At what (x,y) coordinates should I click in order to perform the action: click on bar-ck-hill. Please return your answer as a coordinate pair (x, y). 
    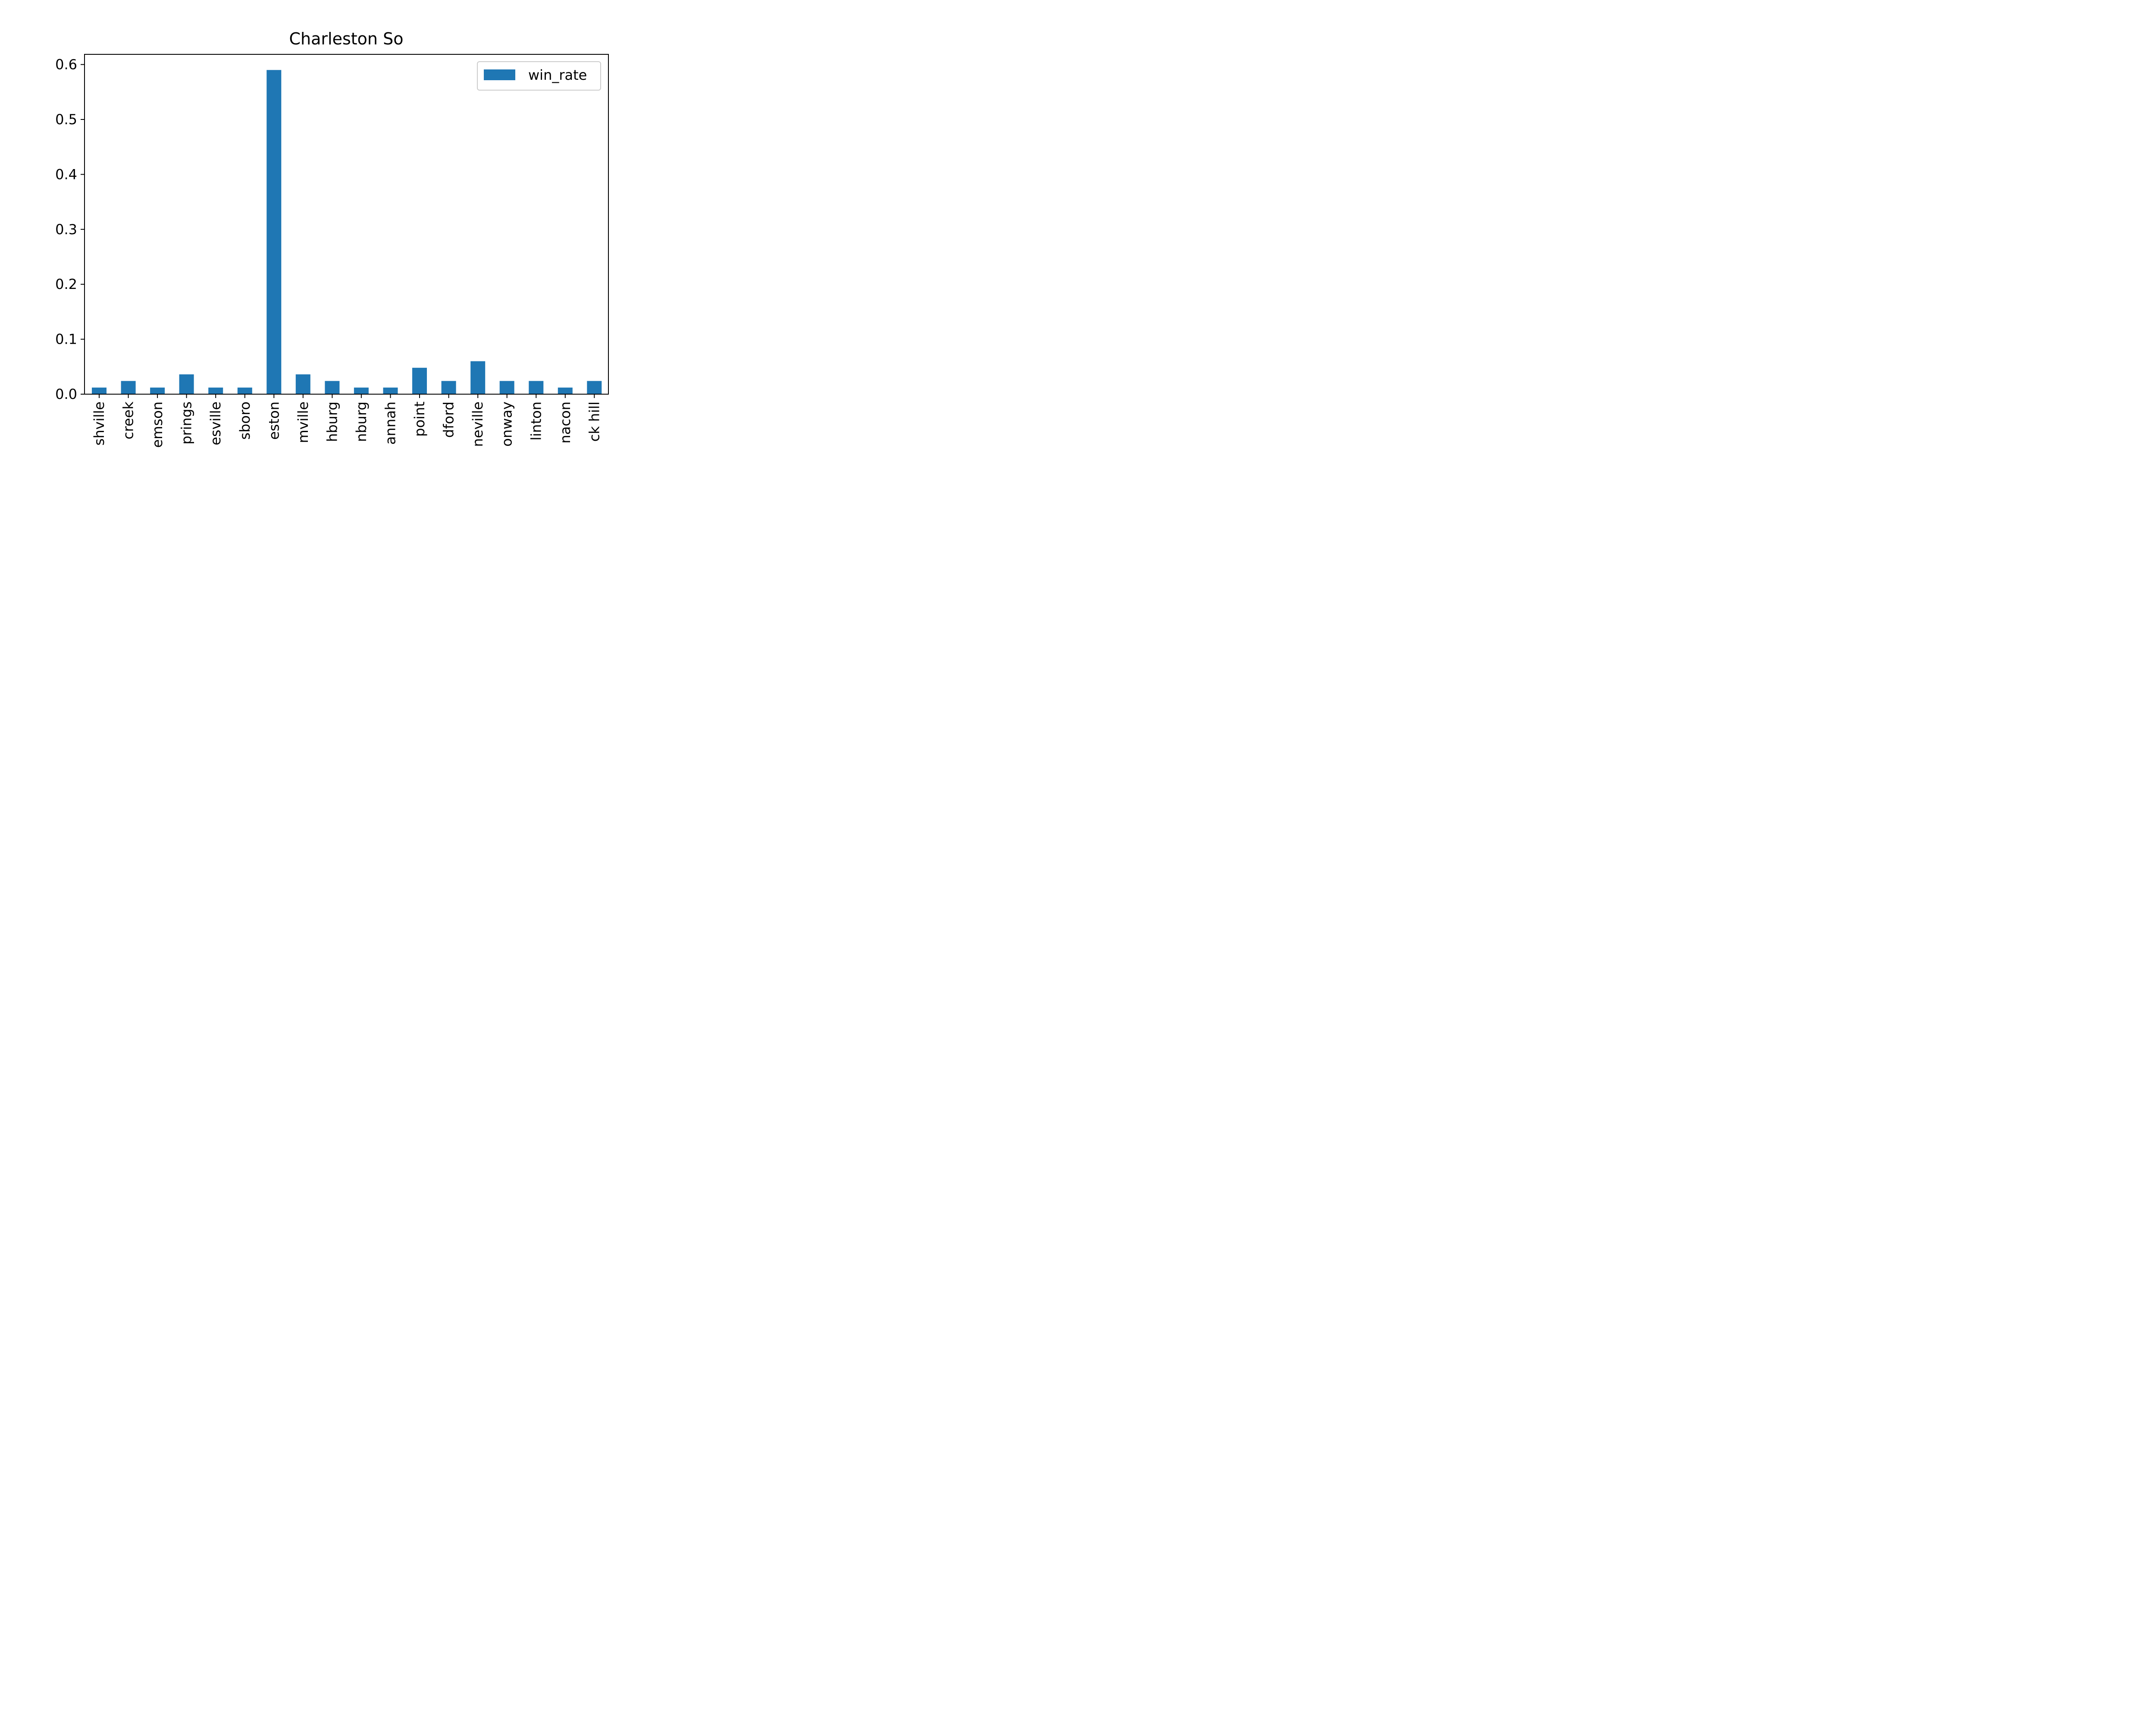
    Looking at the image, I should click on (594, 388).